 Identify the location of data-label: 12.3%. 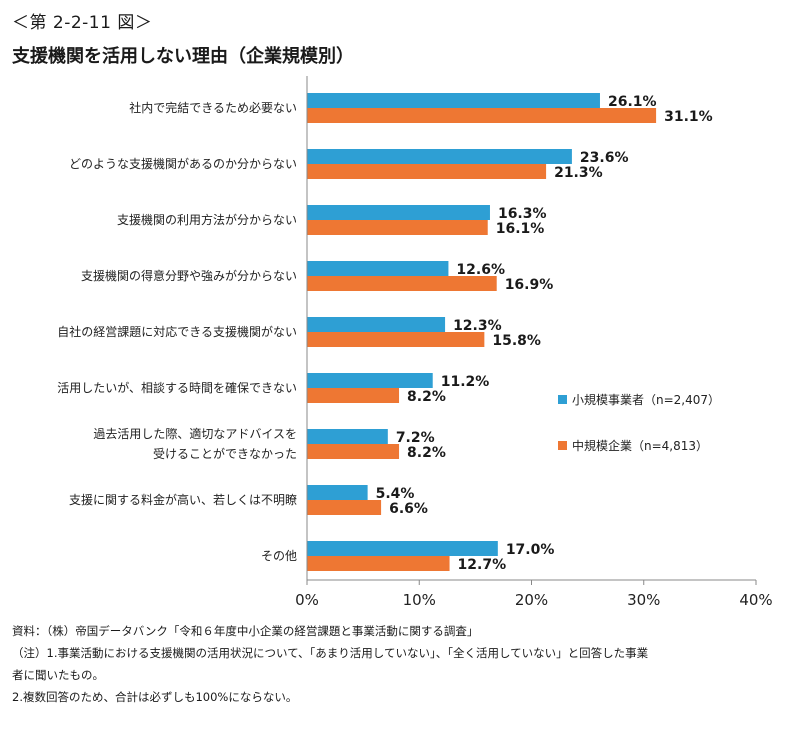
(477, 326).